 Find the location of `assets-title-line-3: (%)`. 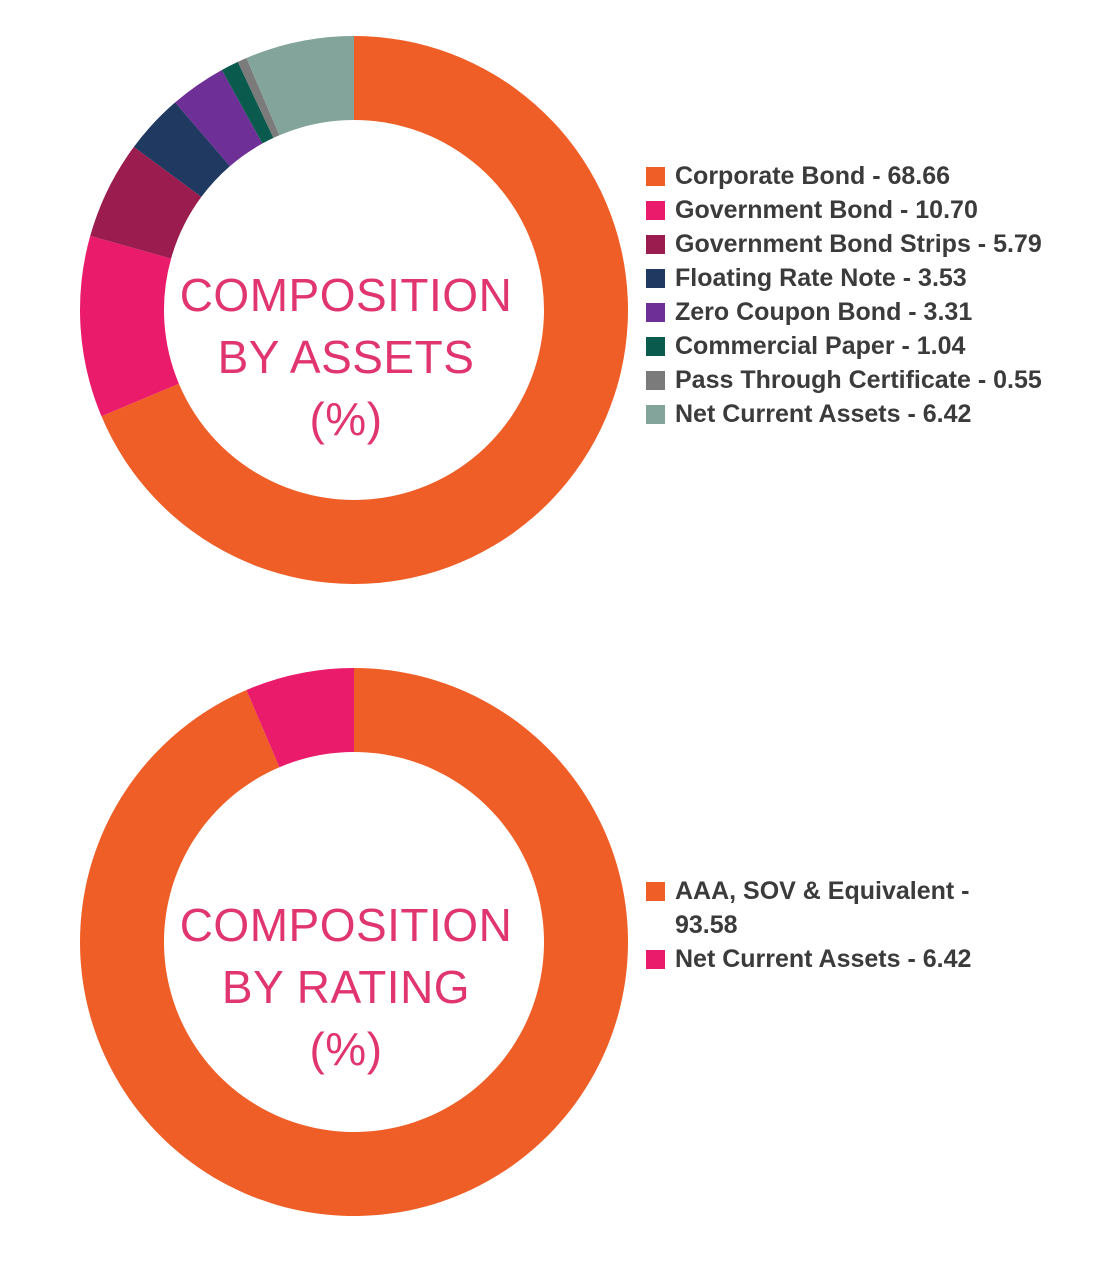

assets-title-line-3: (%) is located at coordinates (346, 419).